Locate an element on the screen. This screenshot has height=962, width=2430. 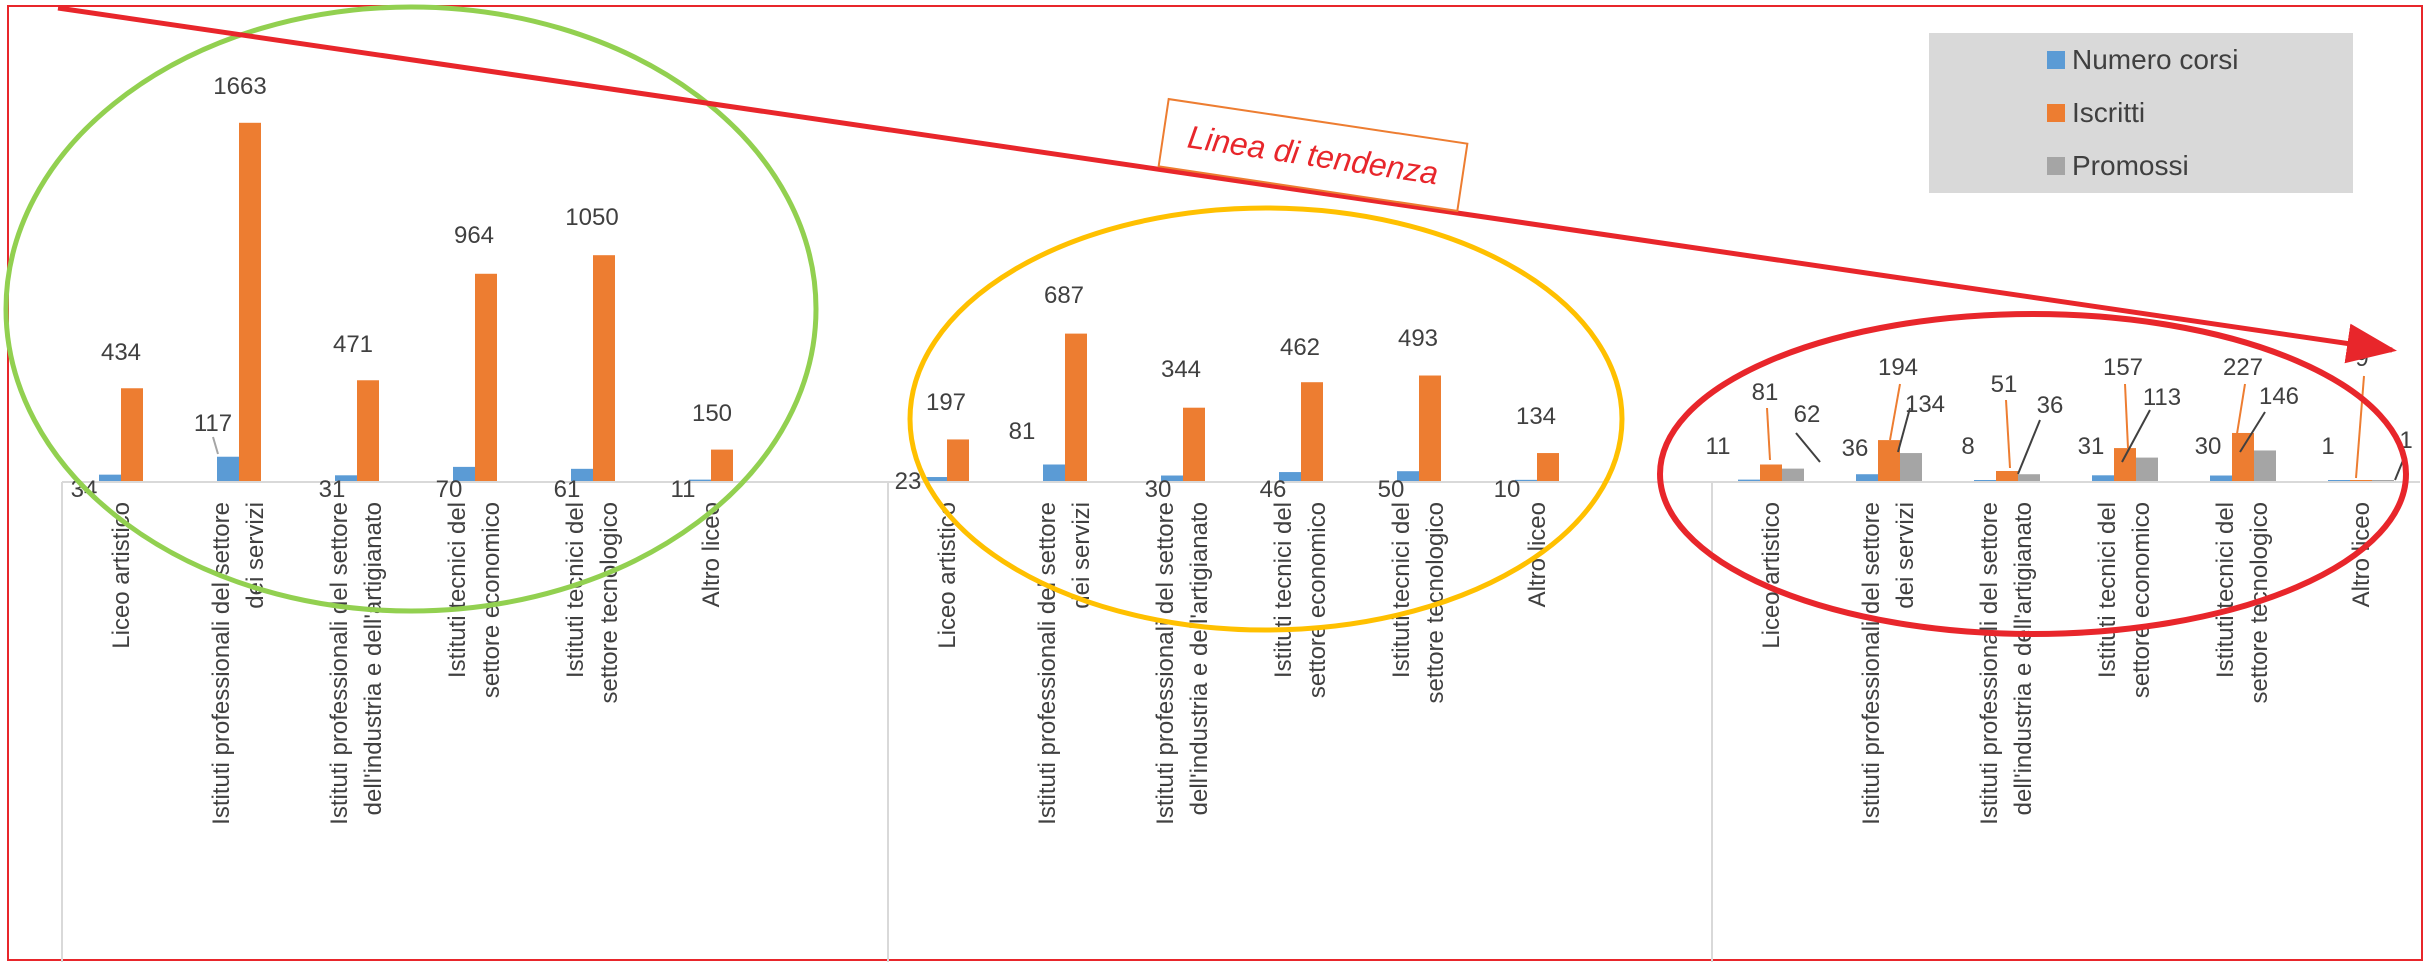
category-label: Liceo artistico is located at coordinates (1771, 575).